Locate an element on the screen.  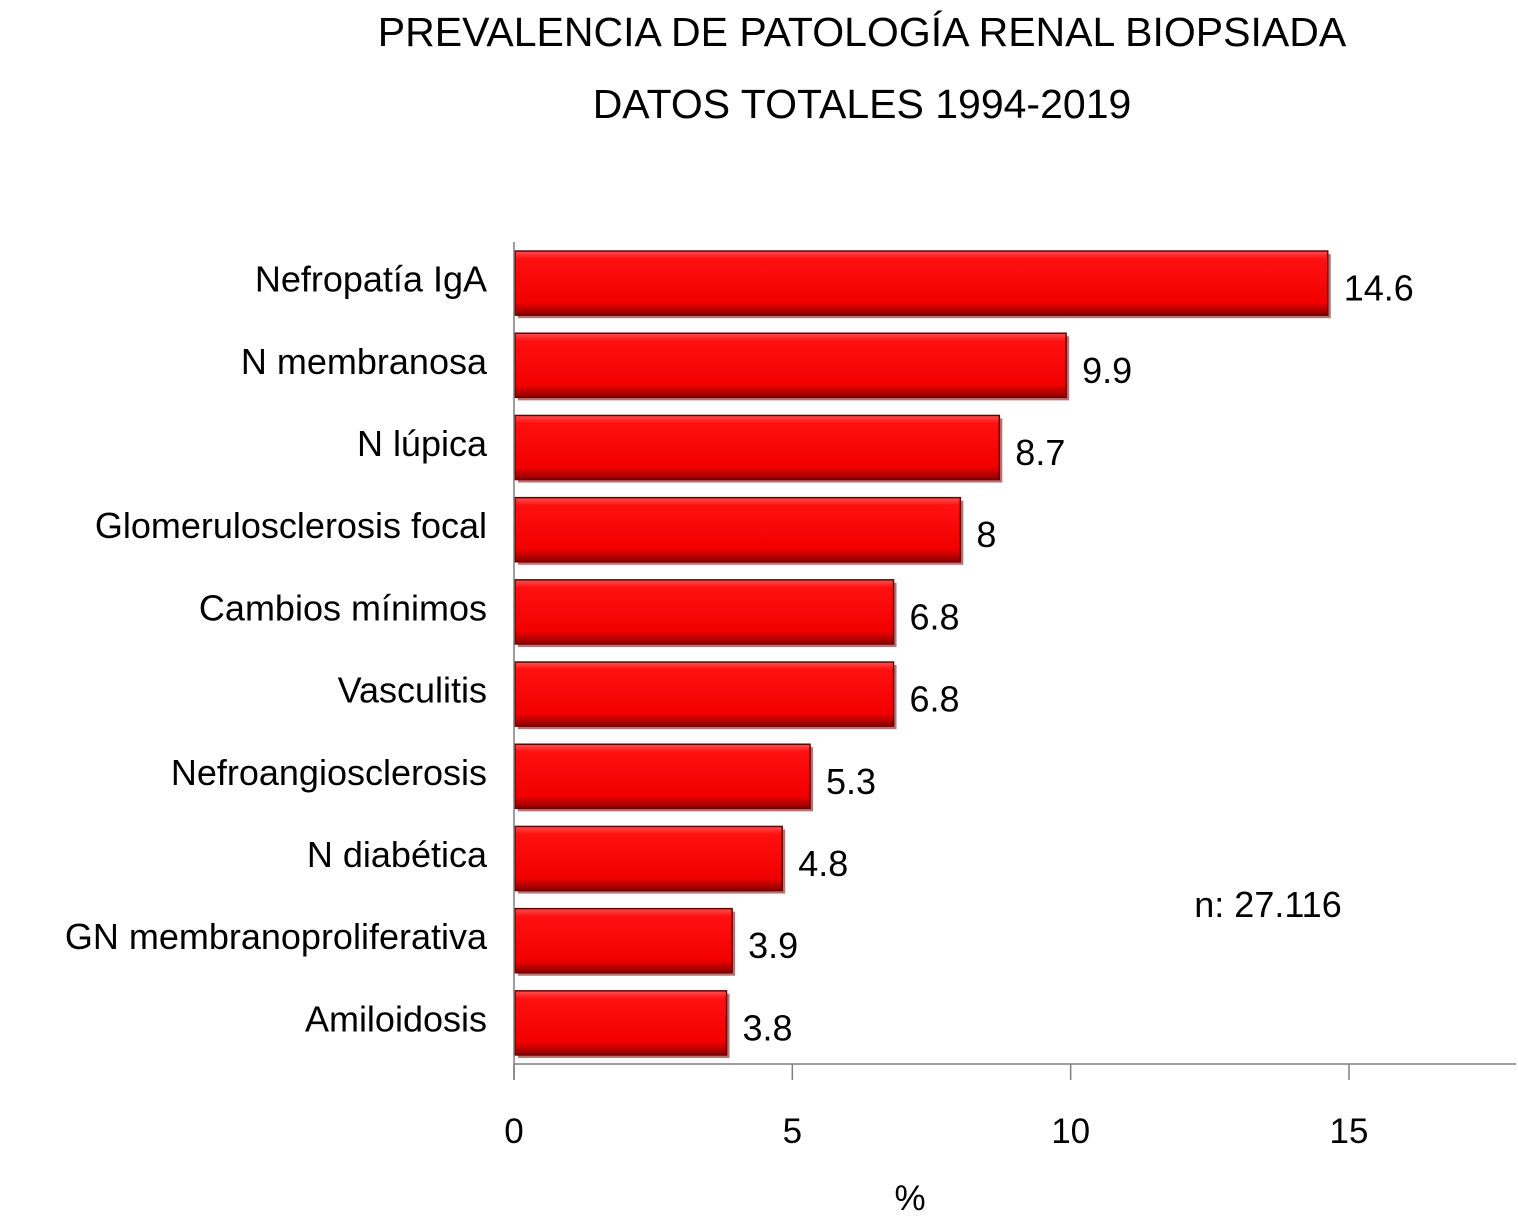
category-label: N diabética is located at coordinates (397, 854).